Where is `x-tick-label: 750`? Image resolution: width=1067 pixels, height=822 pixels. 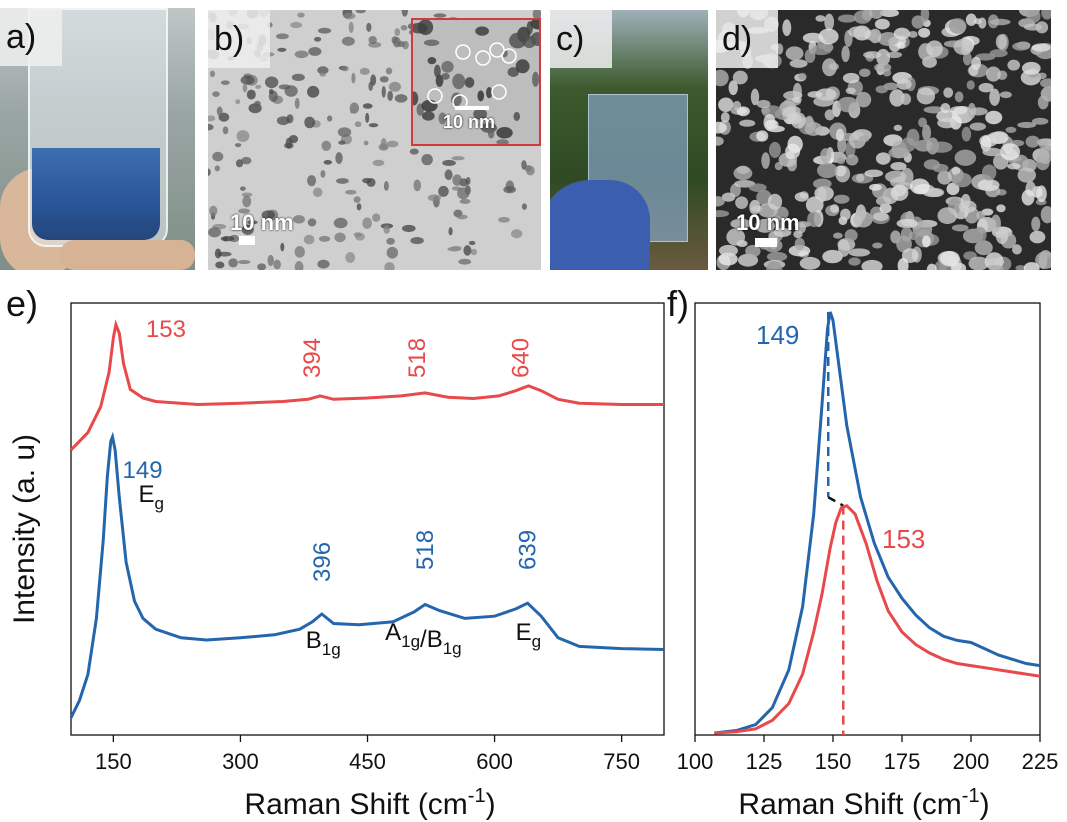 x-tick-label: 750 is located at coordinates (621, 761).